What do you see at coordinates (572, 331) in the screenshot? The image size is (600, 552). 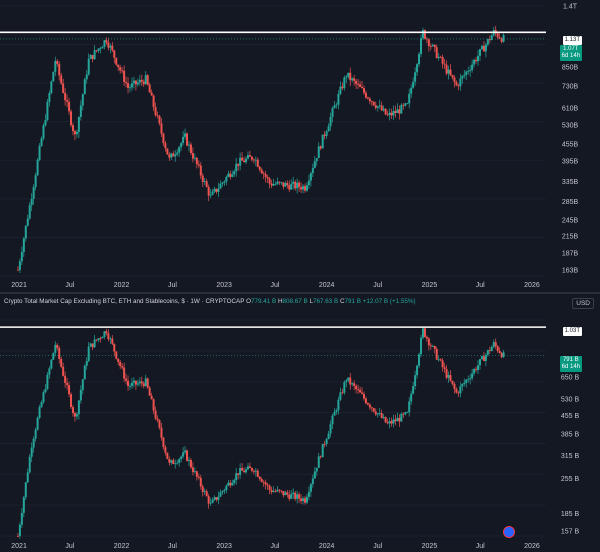 I see `bottom-resistance-price-tag: 1.03T` at bounding box center [572, 331].